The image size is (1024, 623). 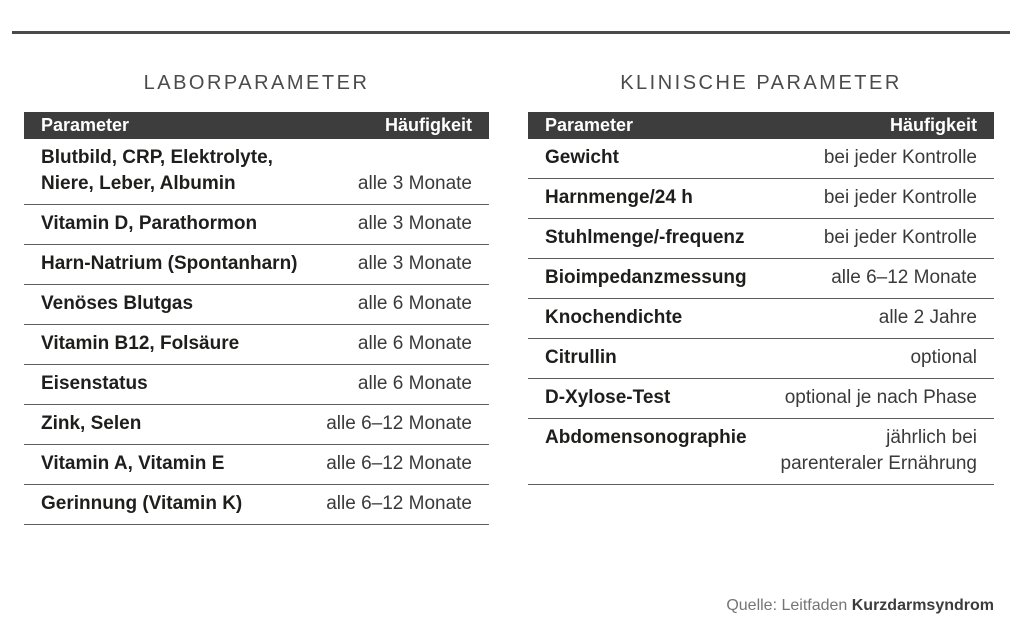 I want to click on parameter-cell: Abdomensonographie, so click(x=646, y=437).